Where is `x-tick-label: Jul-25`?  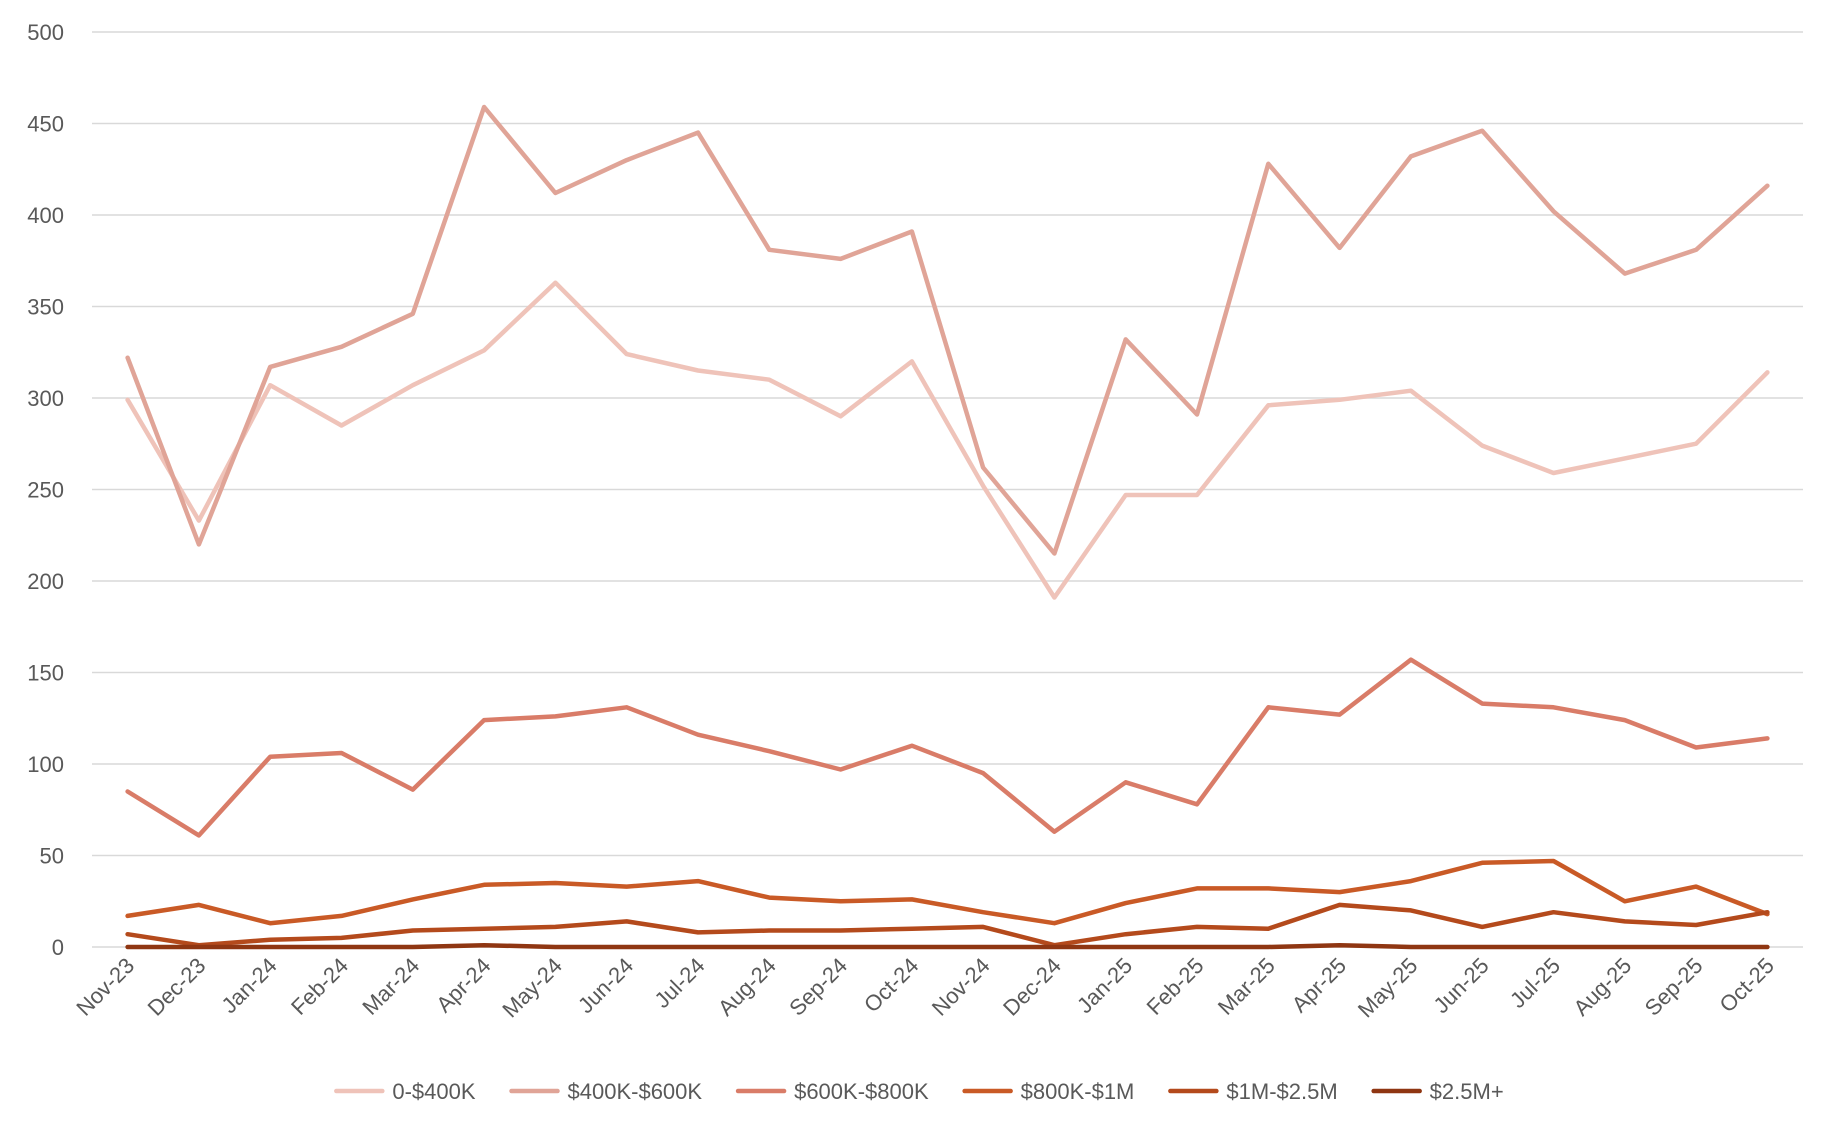 x-tick-label: Jul-25 is located at coordinates (1535, 983).